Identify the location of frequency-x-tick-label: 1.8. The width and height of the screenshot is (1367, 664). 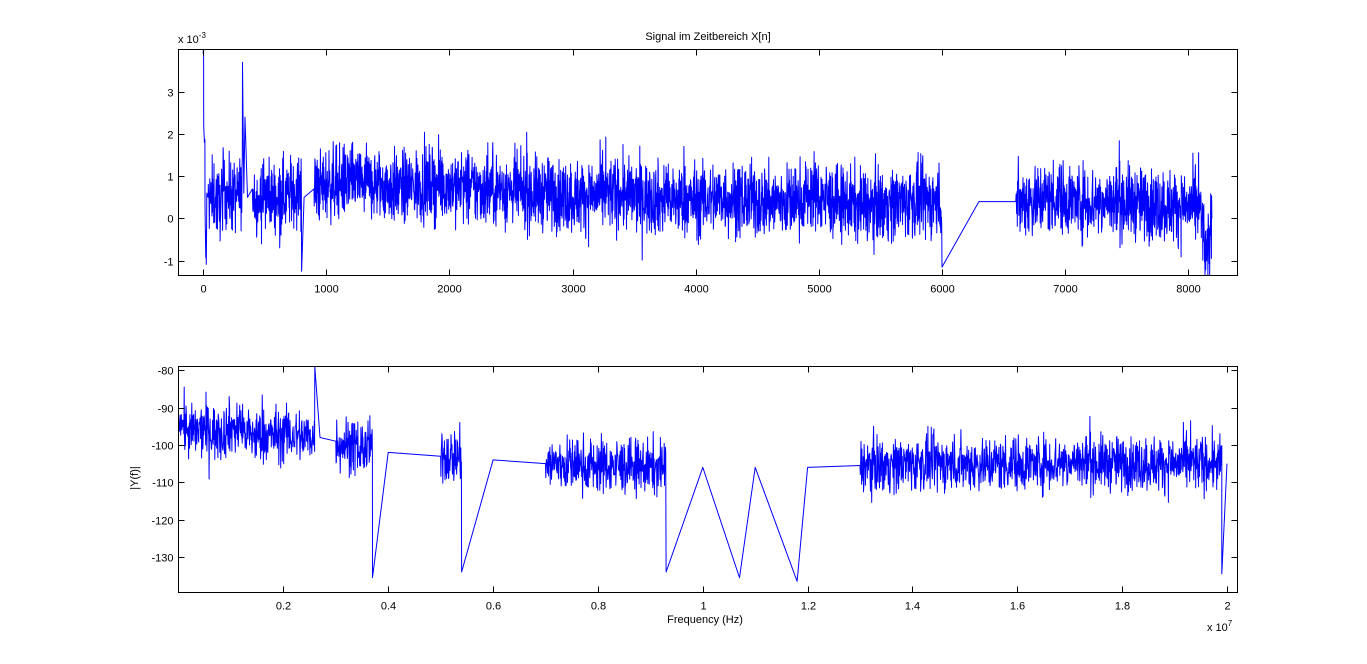
(1122, 607).